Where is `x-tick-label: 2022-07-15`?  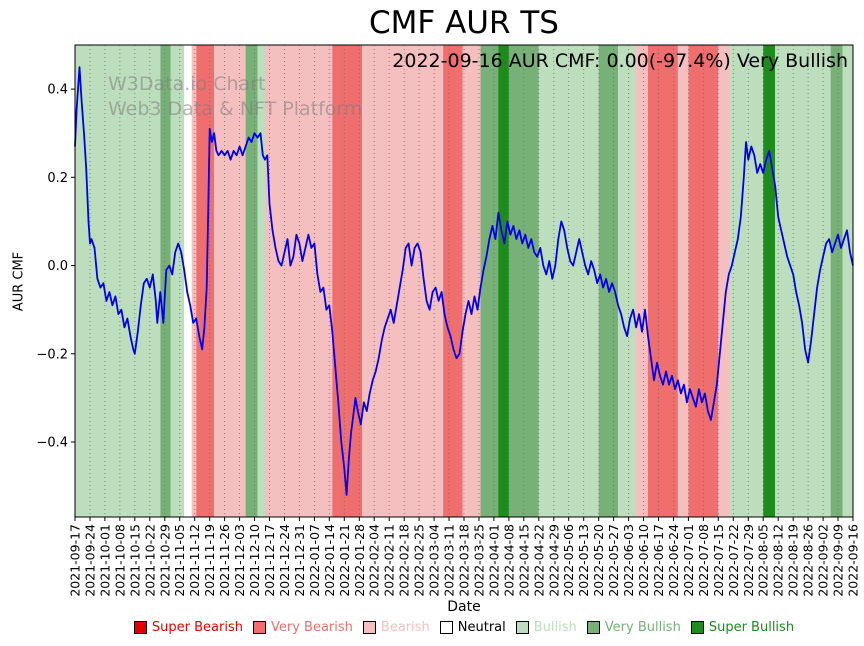
x-tick-label: 2022-07-15 is located at coordinates (718, 560).